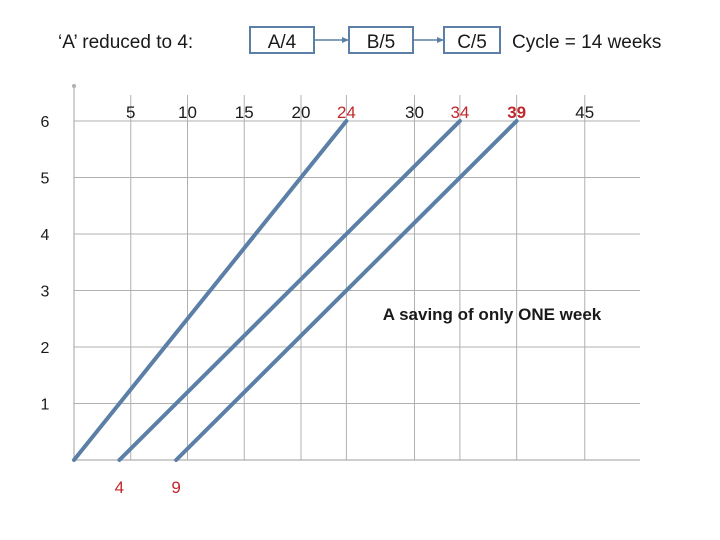 This screenshot has height=540, width=720. Describe the element at coordinates (45, 264) in the screenshot. I see `y-tick-labels: 1 2 3 4 5 6` at that location.